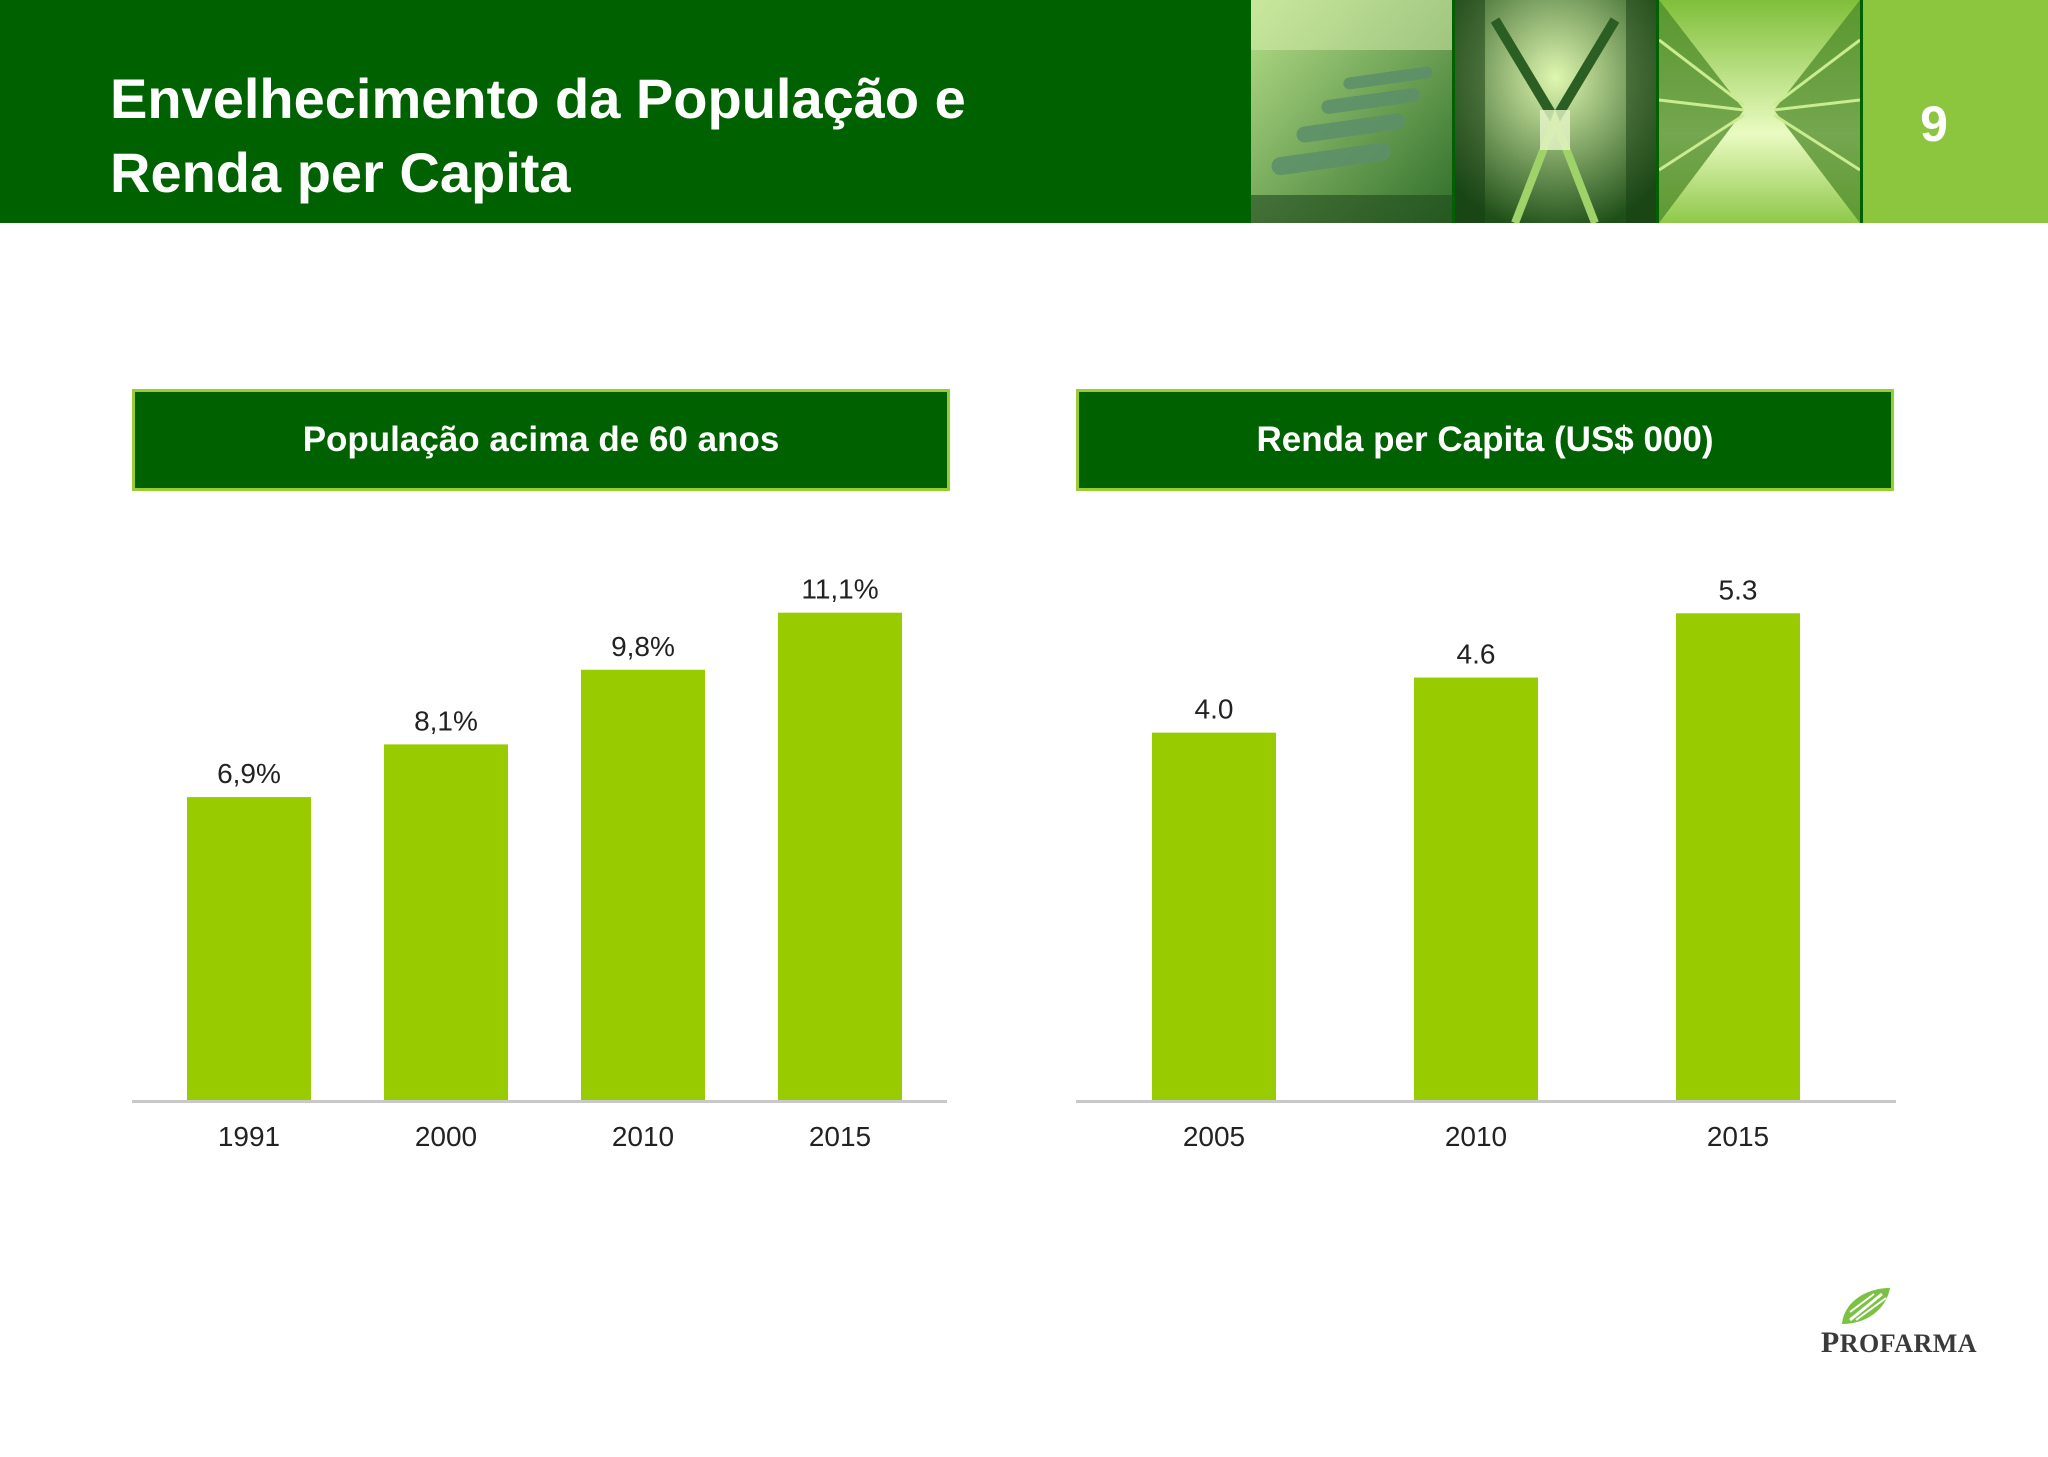  Describe the element at coordinates (1555, 111) in the screenshot. I see `machine-photo` at that location.